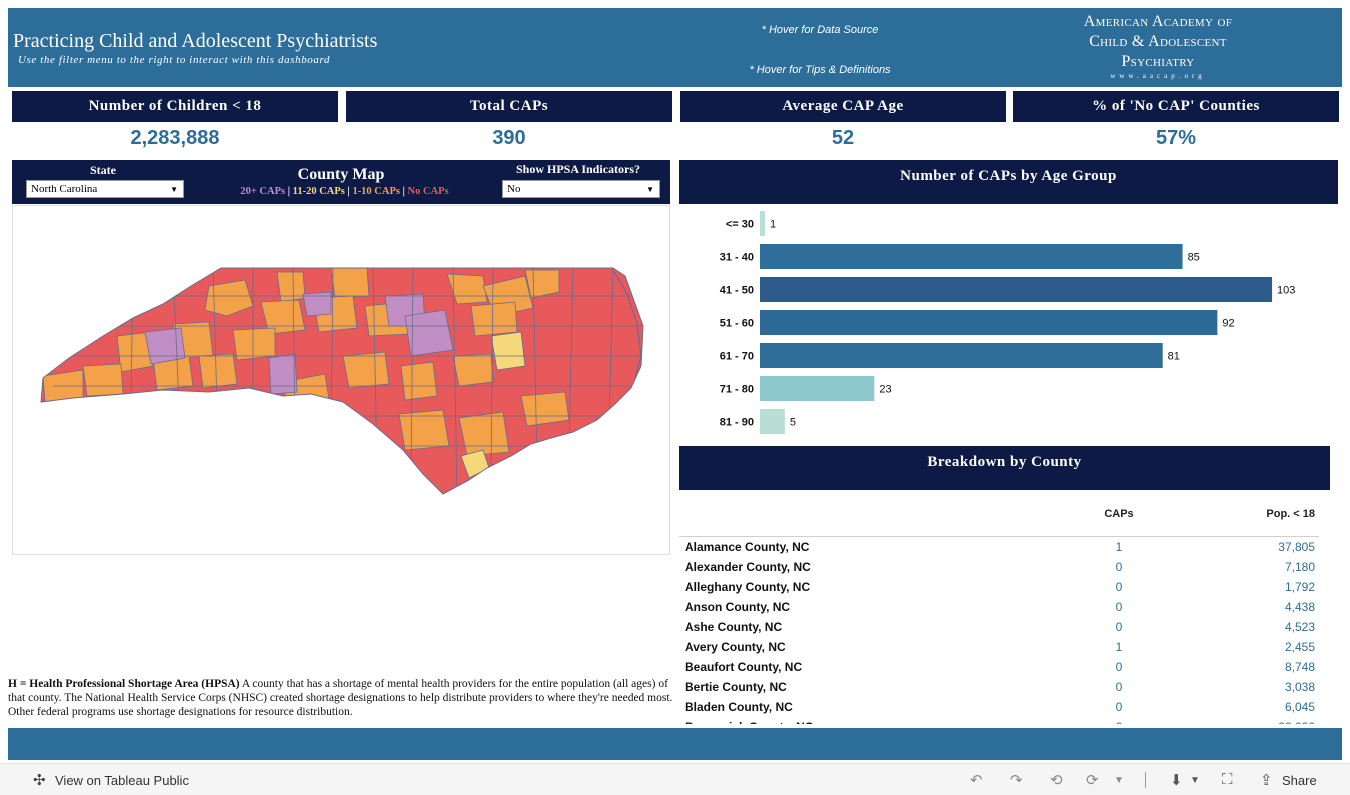  Describe the element at coordinates (1004, 547) in the screenshot. I see `table-row: Alamance County, NC 1 37,805` at that location.